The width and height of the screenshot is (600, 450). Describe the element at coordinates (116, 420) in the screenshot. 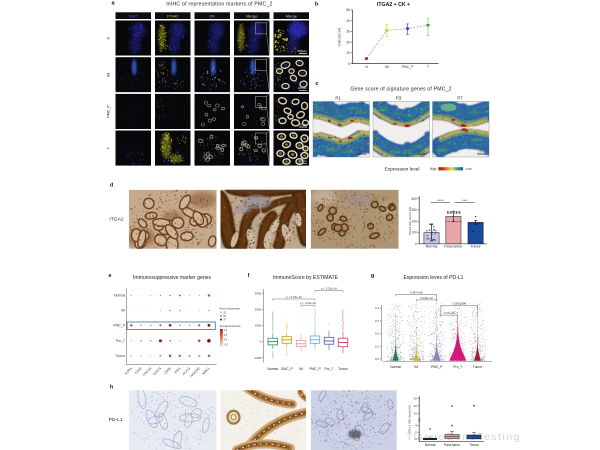

I see `svg-text: PD-L1` at that location.